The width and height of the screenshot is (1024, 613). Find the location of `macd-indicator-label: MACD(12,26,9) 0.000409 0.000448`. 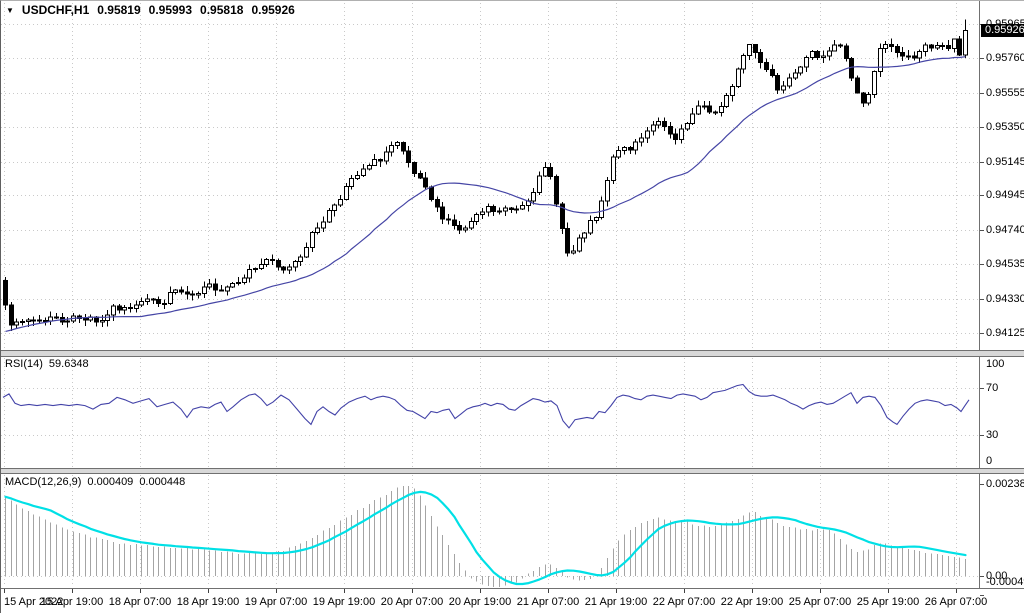

macd-indicator-label: MACD(12,26,9) 0.000409 0.000448 is located at coordinates (95, 482).